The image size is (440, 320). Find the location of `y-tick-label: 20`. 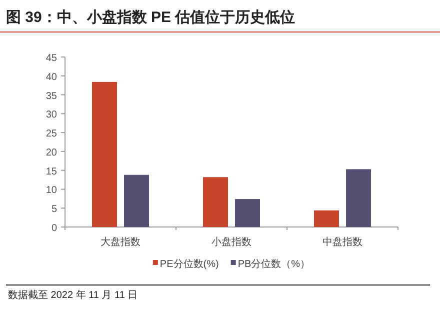

y-tick-label: 20 is located at coordinates (52, 152).